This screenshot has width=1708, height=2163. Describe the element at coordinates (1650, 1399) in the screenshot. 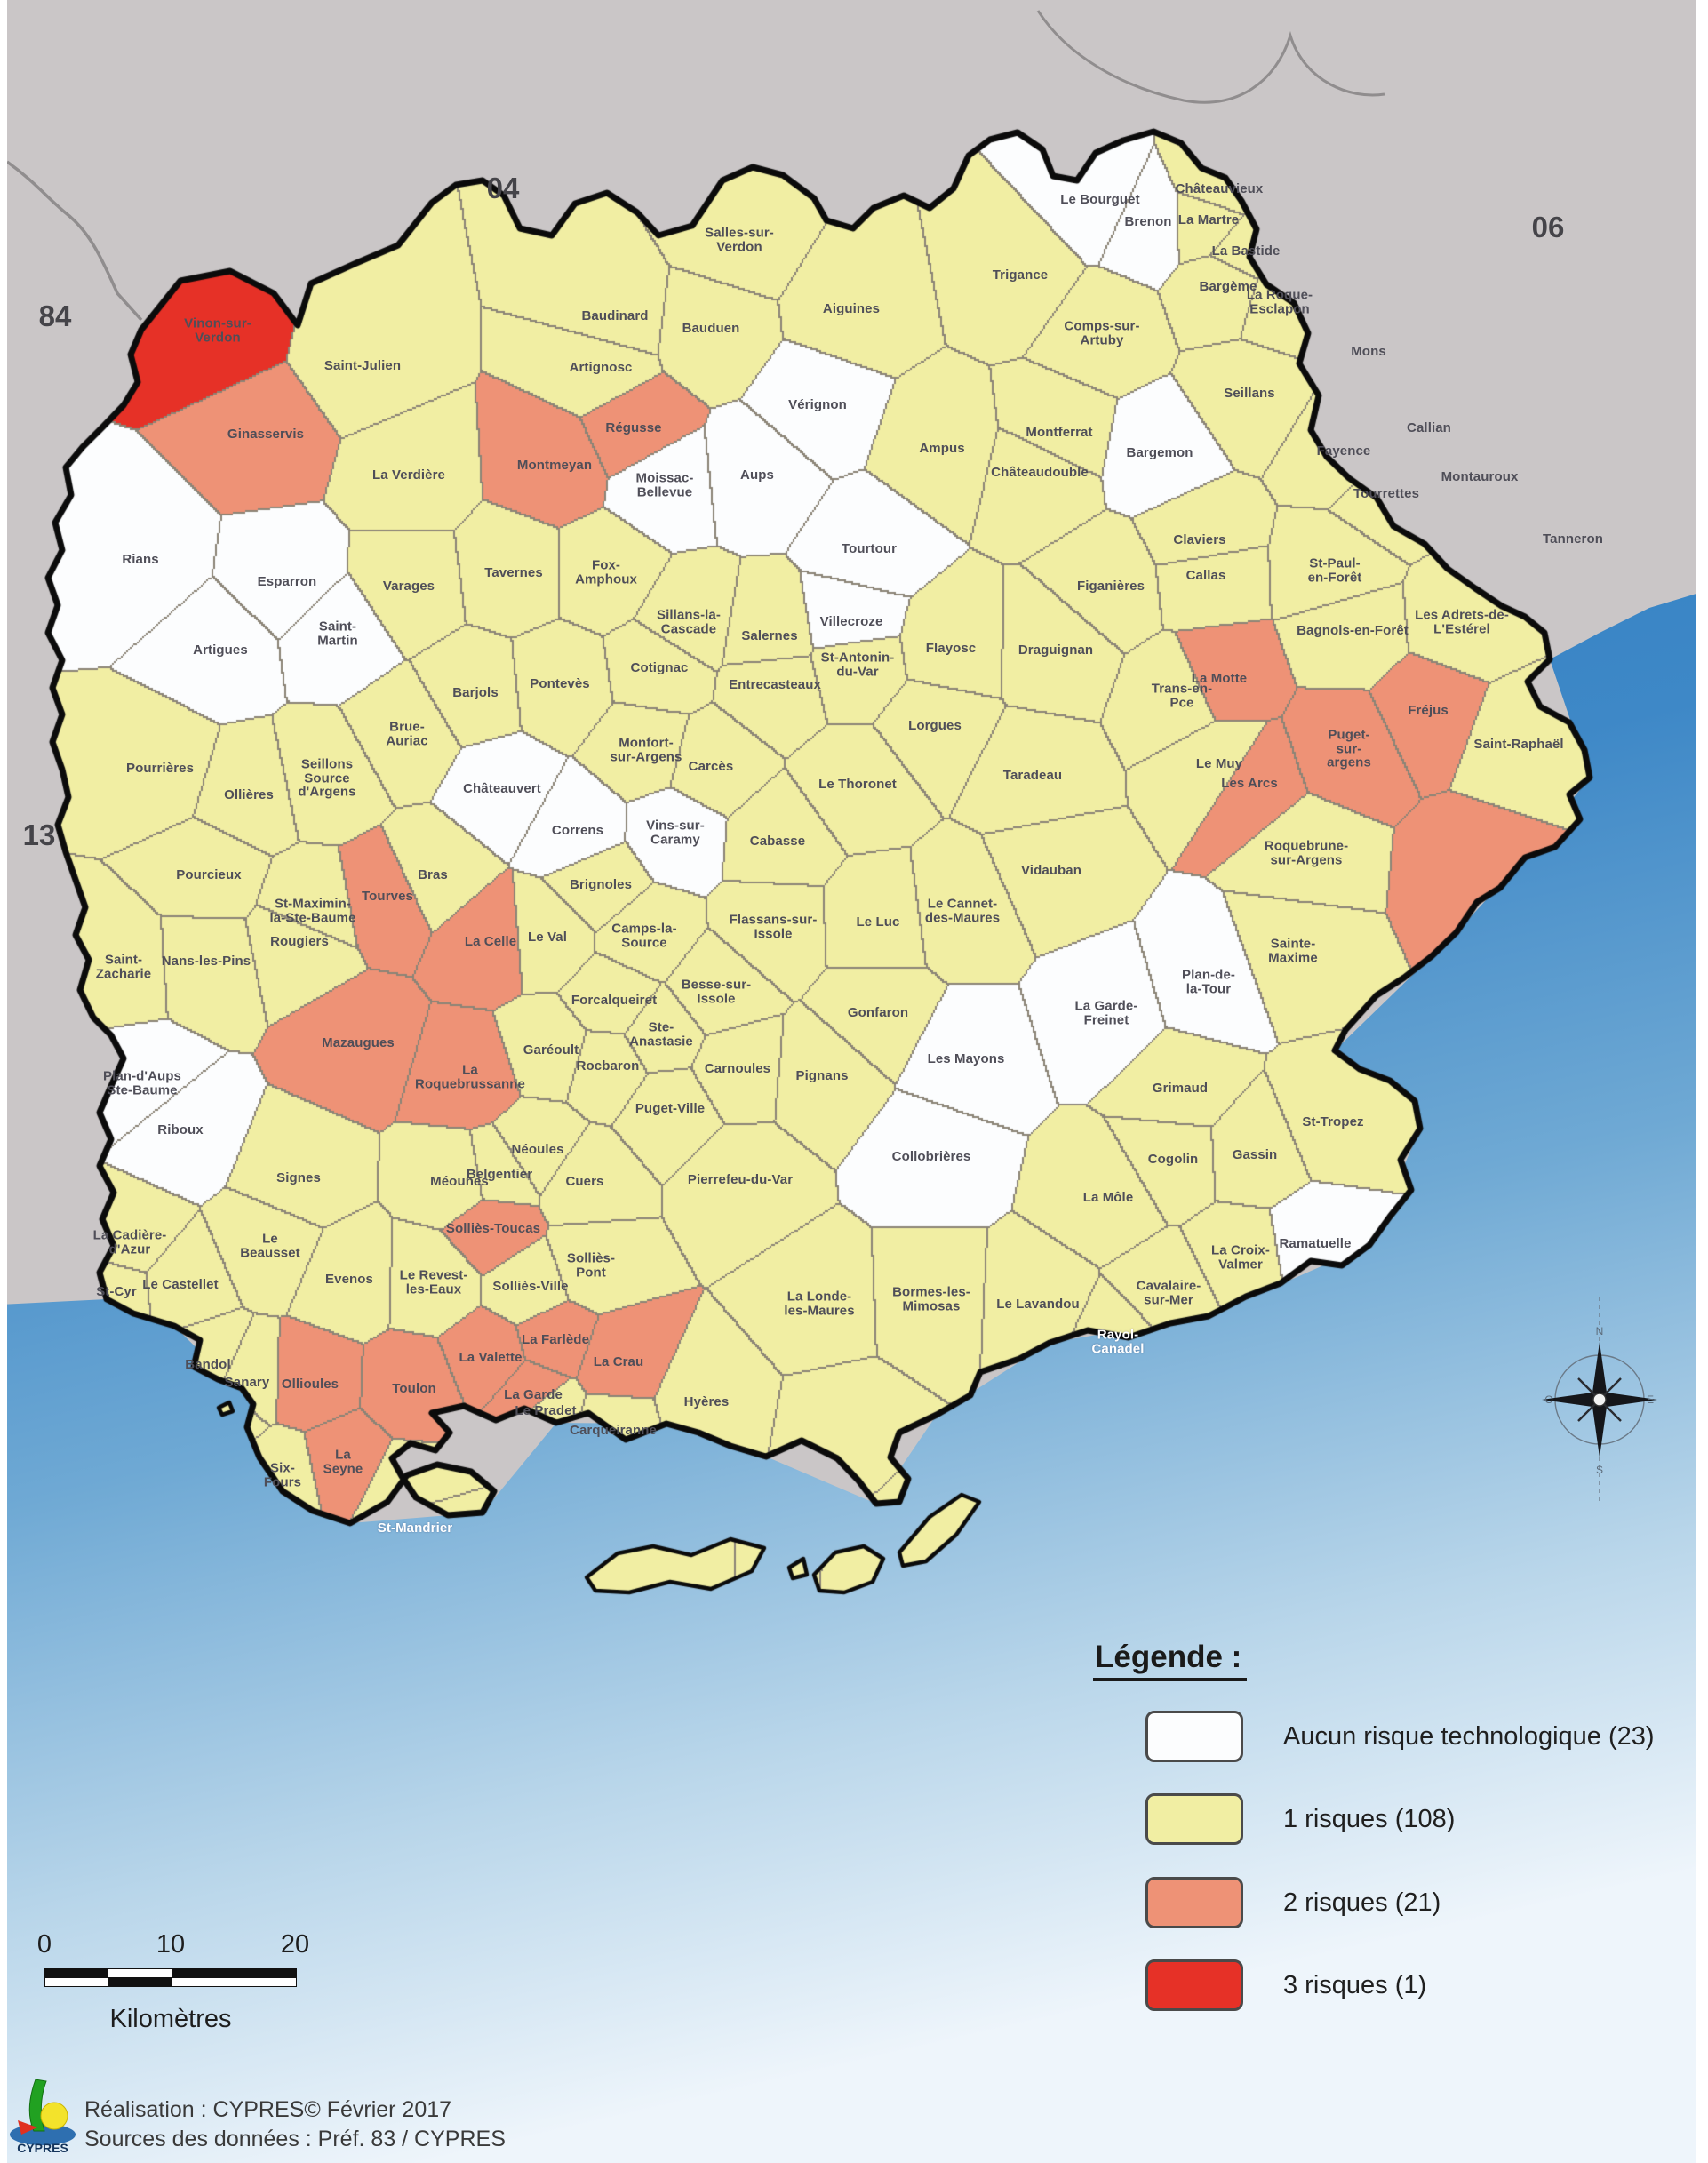

I see `compass-e-label: E` at that location.